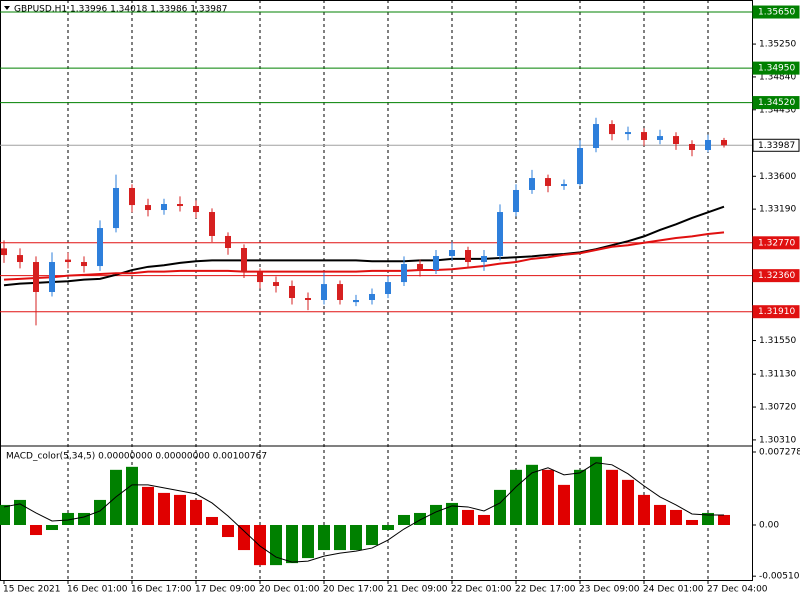 This screenshot has width=800, height=600. I want to click on x-tick-label: 16 Dec 01:00, so click(97, 590).